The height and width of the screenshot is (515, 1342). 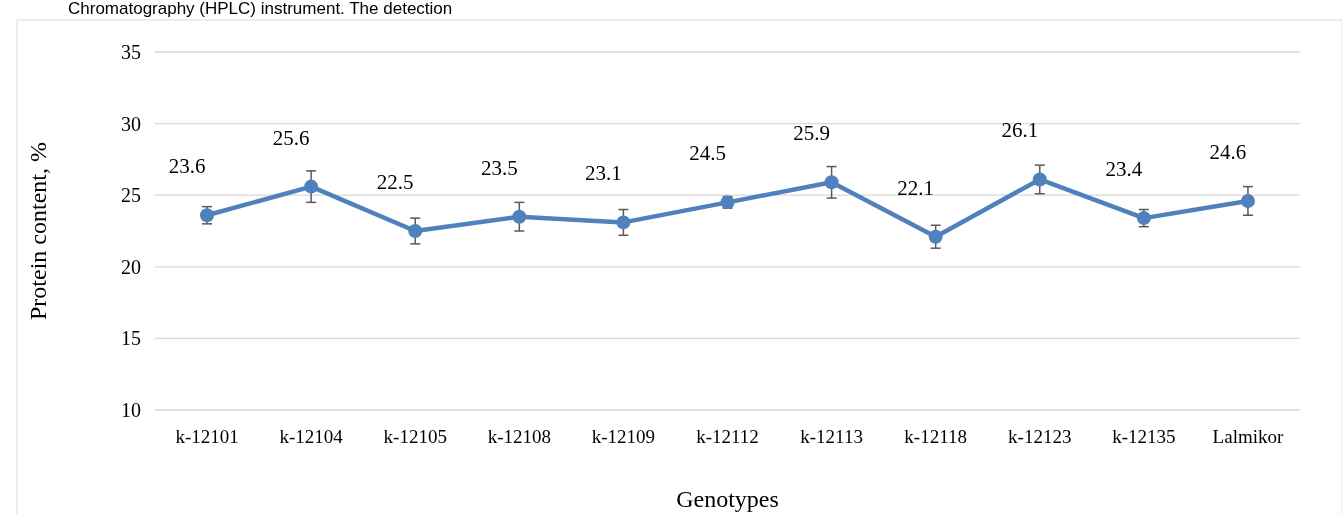 What do you see at coordinates (260, 9) in the screenshot?
I see `text: Chromatography (HPLC) instrument. The detection` at bounding box center [260, 9].